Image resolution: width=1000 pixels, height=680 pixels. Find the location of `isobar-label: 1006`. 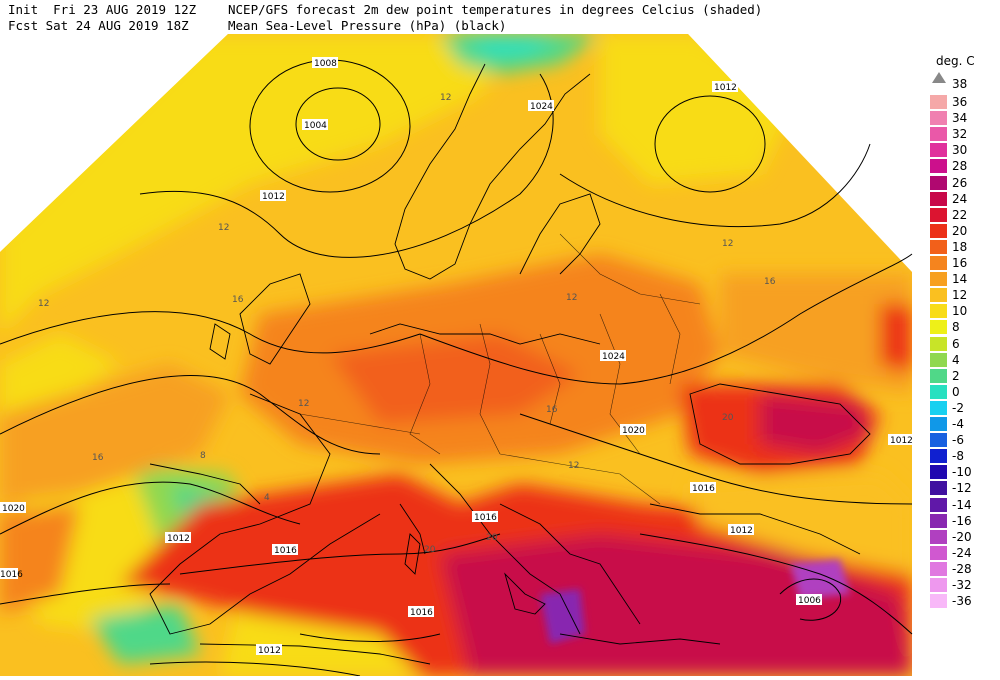

isobar-label: 1006 is located at coordinates (809, 600).